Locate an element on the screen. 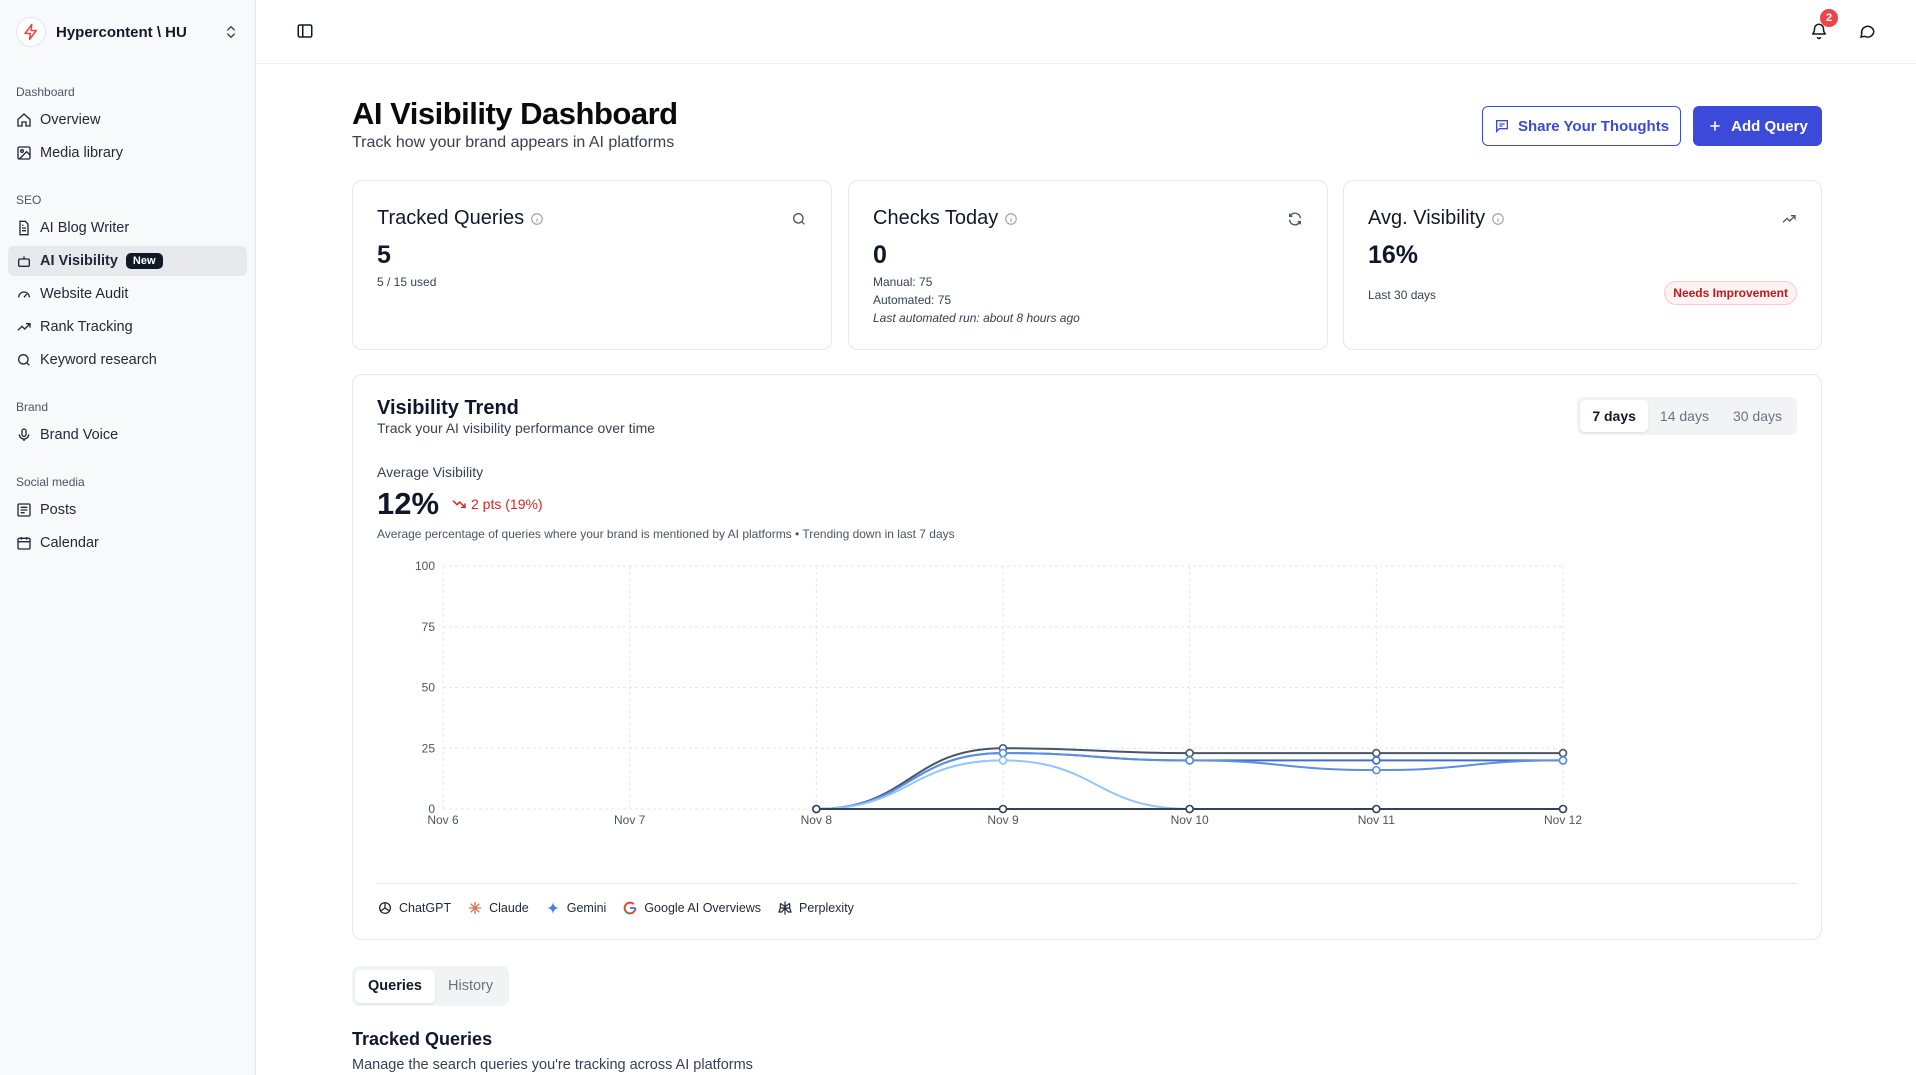 This screenshot has height=1075, width=1916. sidebar-item-rank-tracking: Rank Tracking is located at coordinates (127, 327).